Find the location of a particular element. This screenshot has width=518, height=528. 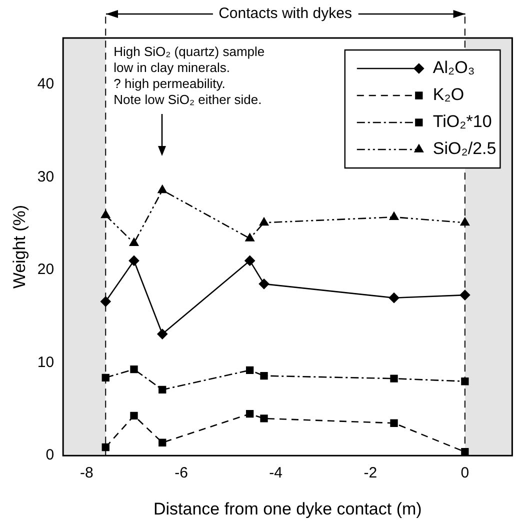

x-tick-label: -4 is located at coordinates (275, 473).